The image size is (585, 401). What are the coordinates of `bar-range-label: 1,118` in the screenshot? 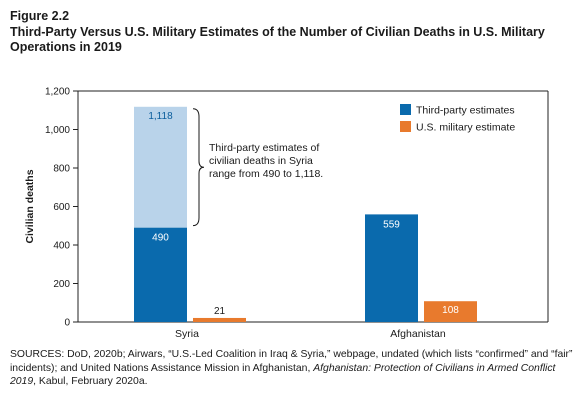 It's located at (160, 116).